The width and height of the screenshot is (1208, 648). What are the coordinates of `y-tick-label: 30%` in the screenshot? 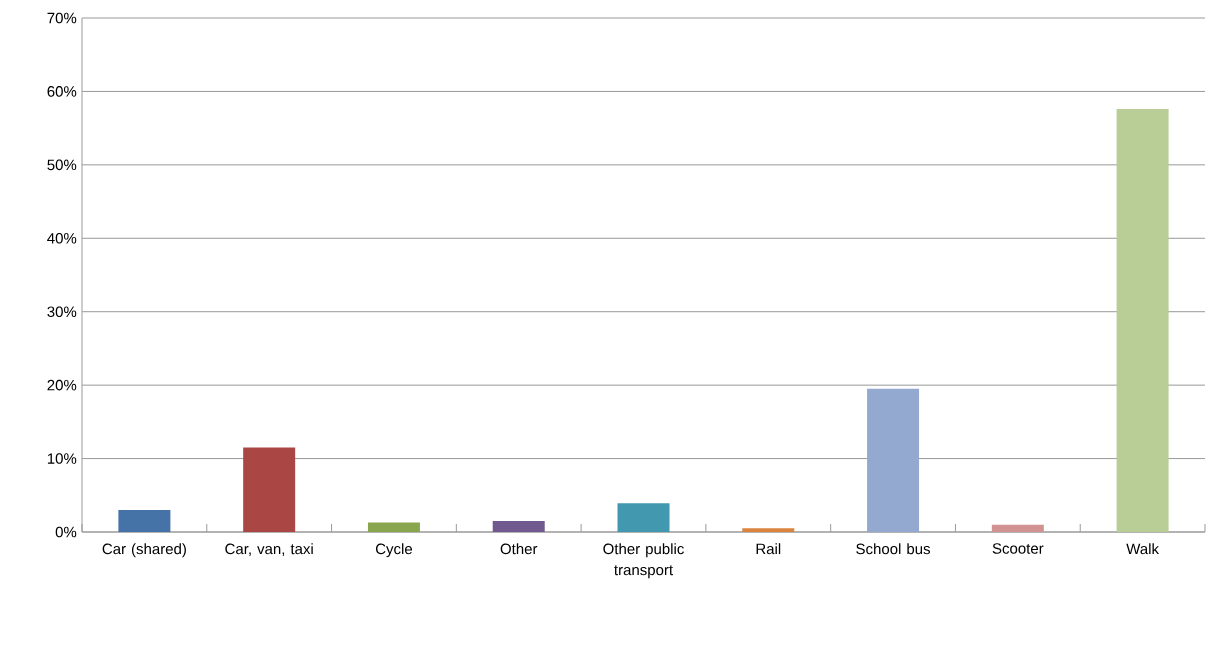 It's located at (62, 312).